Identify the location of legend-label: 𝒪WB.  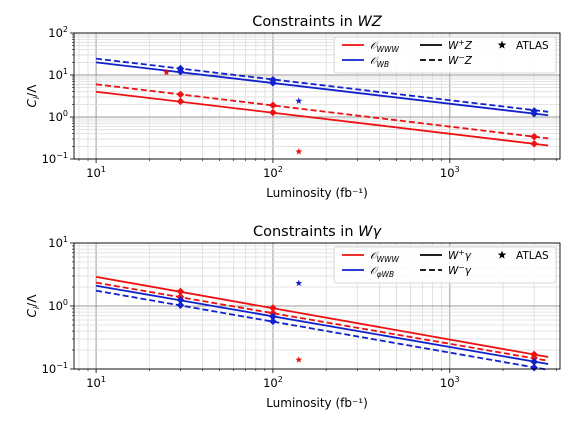
(379, 62).